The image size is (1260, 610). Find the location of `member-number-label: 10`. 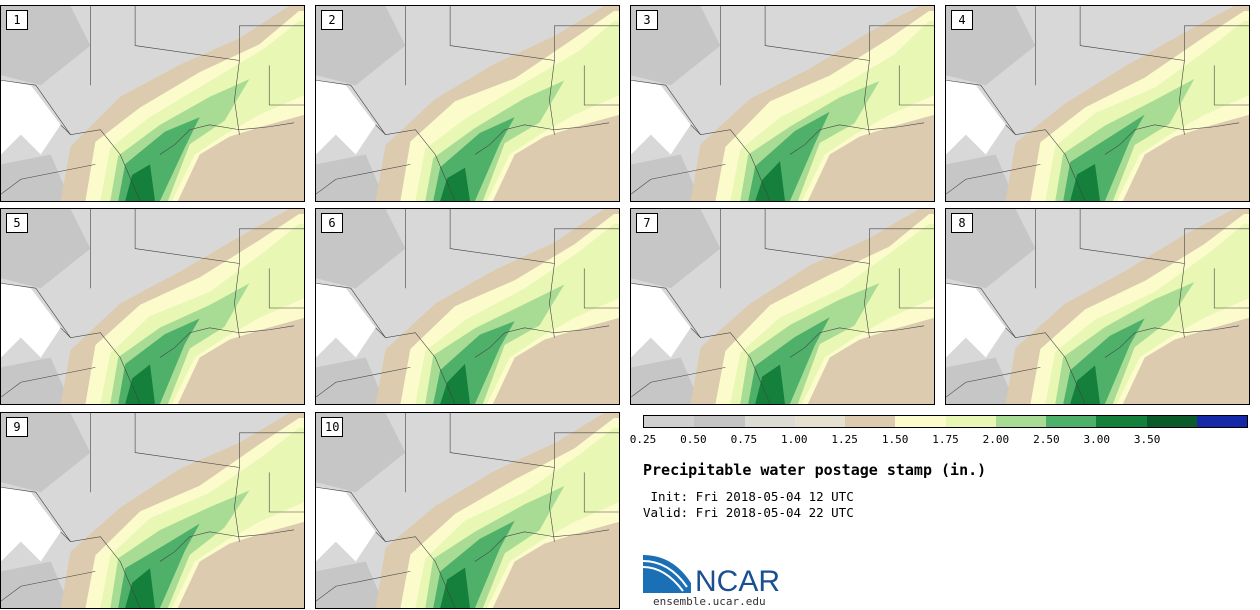

member-number-label: 10 is located at coordinates (332, 427).